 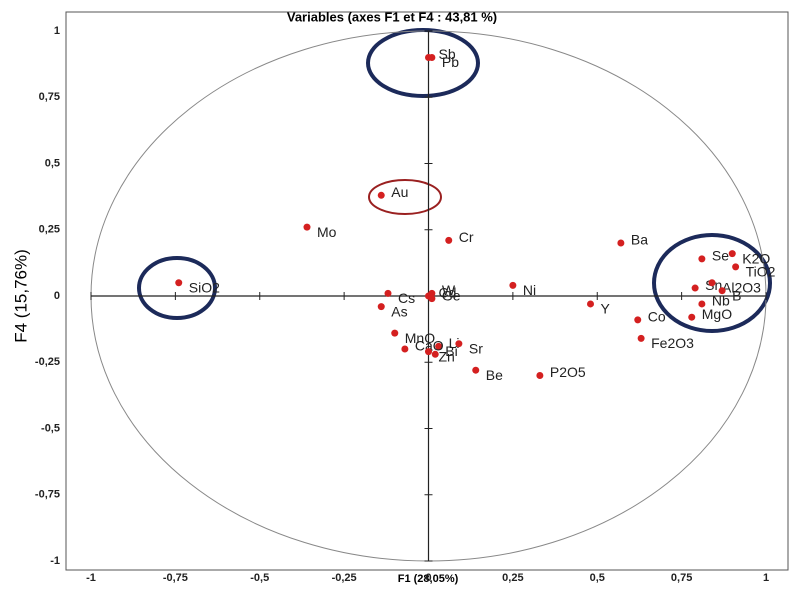 What do you see at coordinates (57, 31) in the screenshot?
I see `y-tick-label: 1` at bounding box center [57, 31].